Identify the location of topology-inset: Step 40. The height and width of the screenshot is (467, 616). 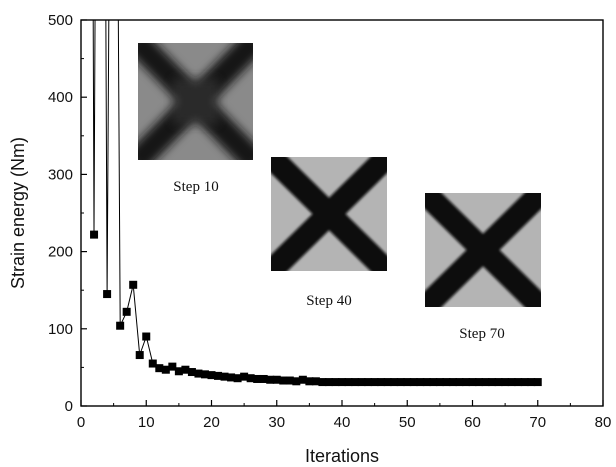
(329, 233).